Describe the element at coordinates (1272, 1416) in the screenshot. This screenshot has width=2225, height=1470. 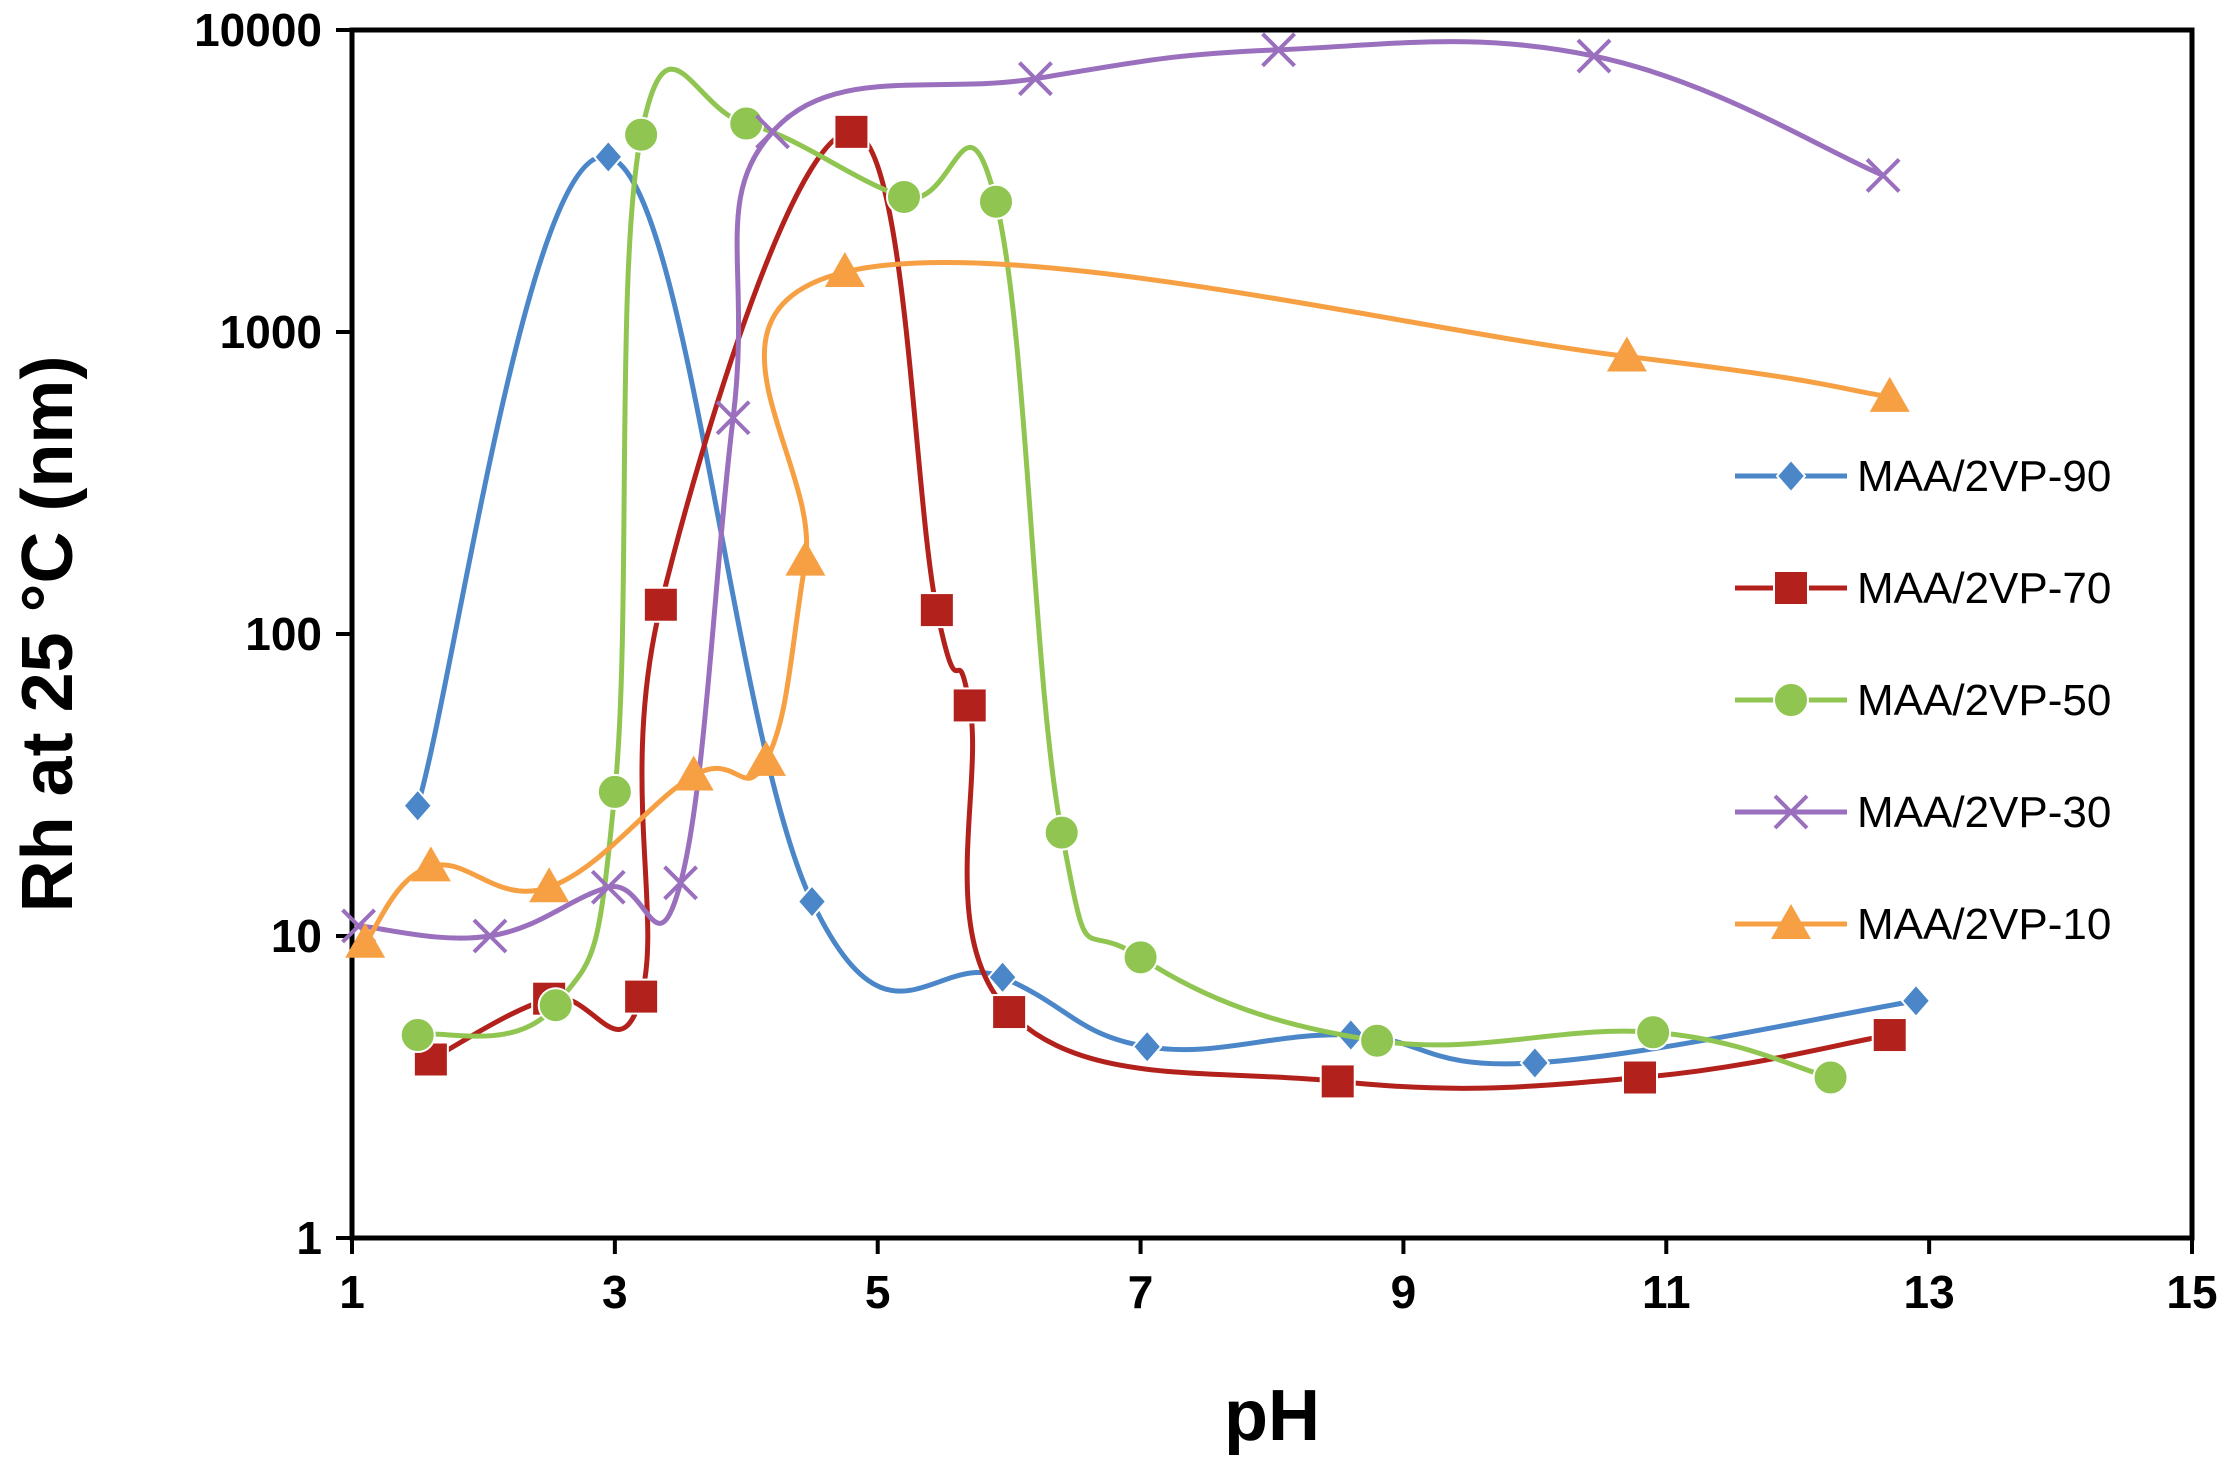
I see `x-axis-title: pH` at that location.